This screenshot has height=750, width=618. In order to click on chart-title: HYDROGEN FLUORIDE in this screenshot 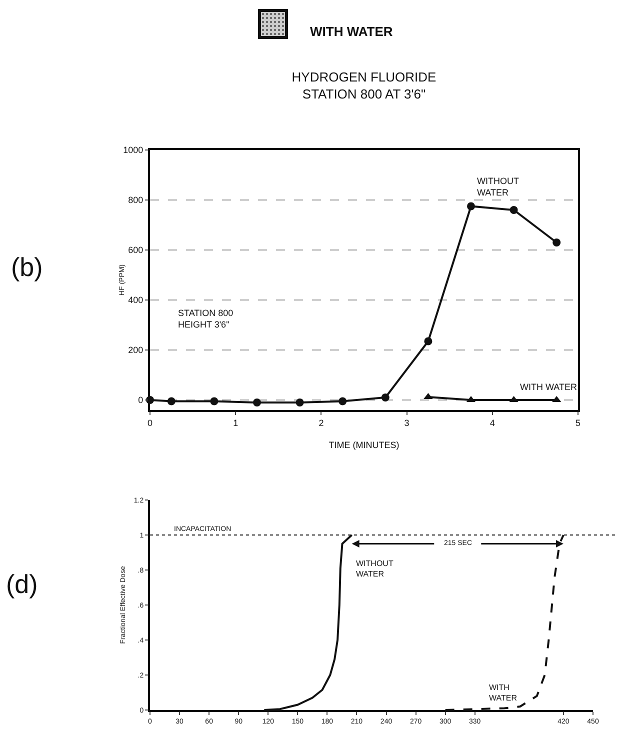, I will do `click(364, 77)`.